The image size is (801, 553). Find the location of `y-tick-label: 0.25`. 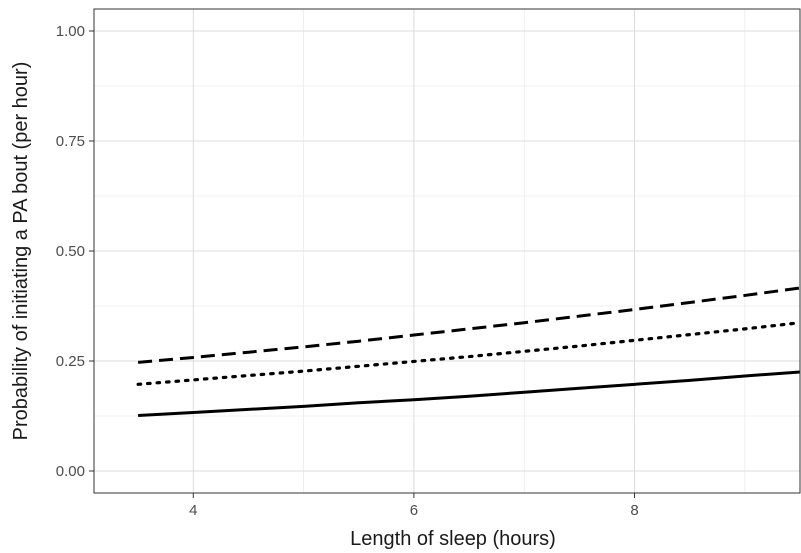

y-tick-label: 0.25 is located at coordinates (70, 361).